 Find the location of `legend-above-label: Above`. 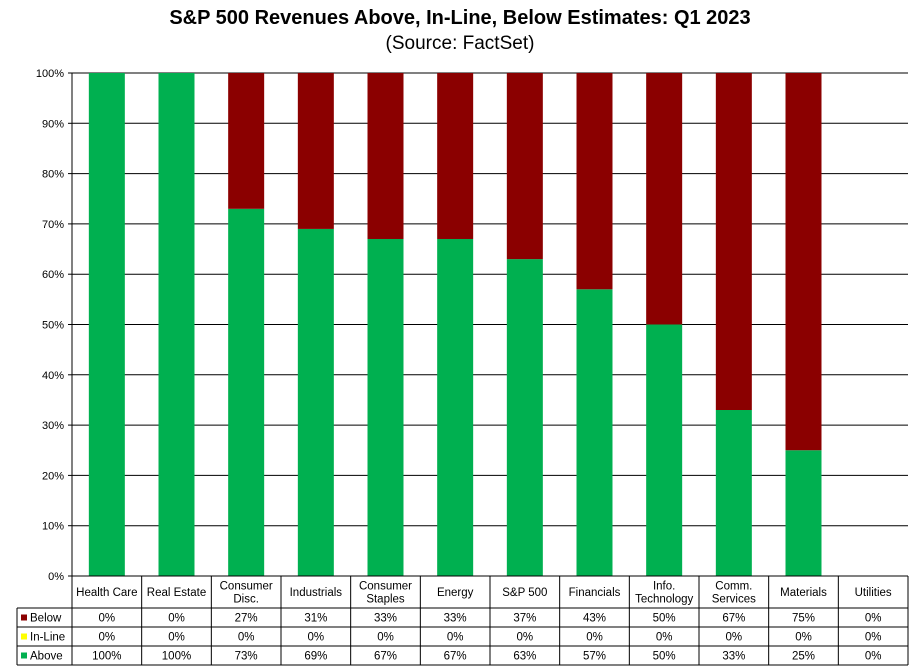

legend-above-label: Above is located at coordinates (46, 657).